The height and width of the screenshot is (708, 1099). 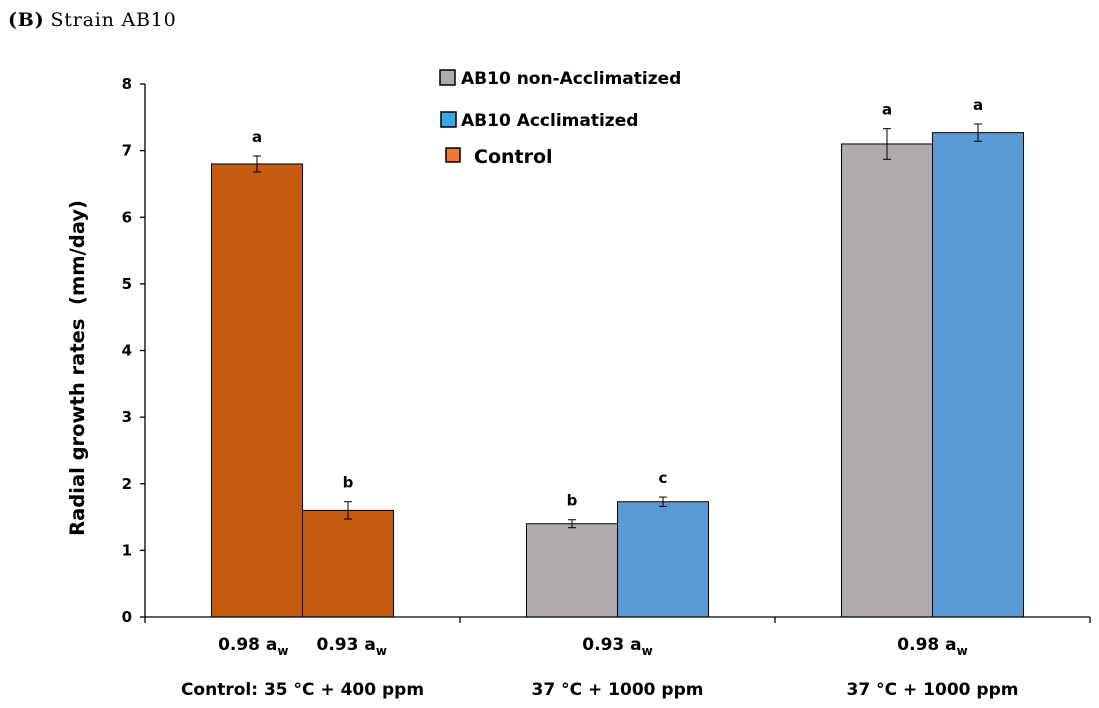 I want to click on bar-group3-ab10-acclimatized, so click(x=978, y=375).